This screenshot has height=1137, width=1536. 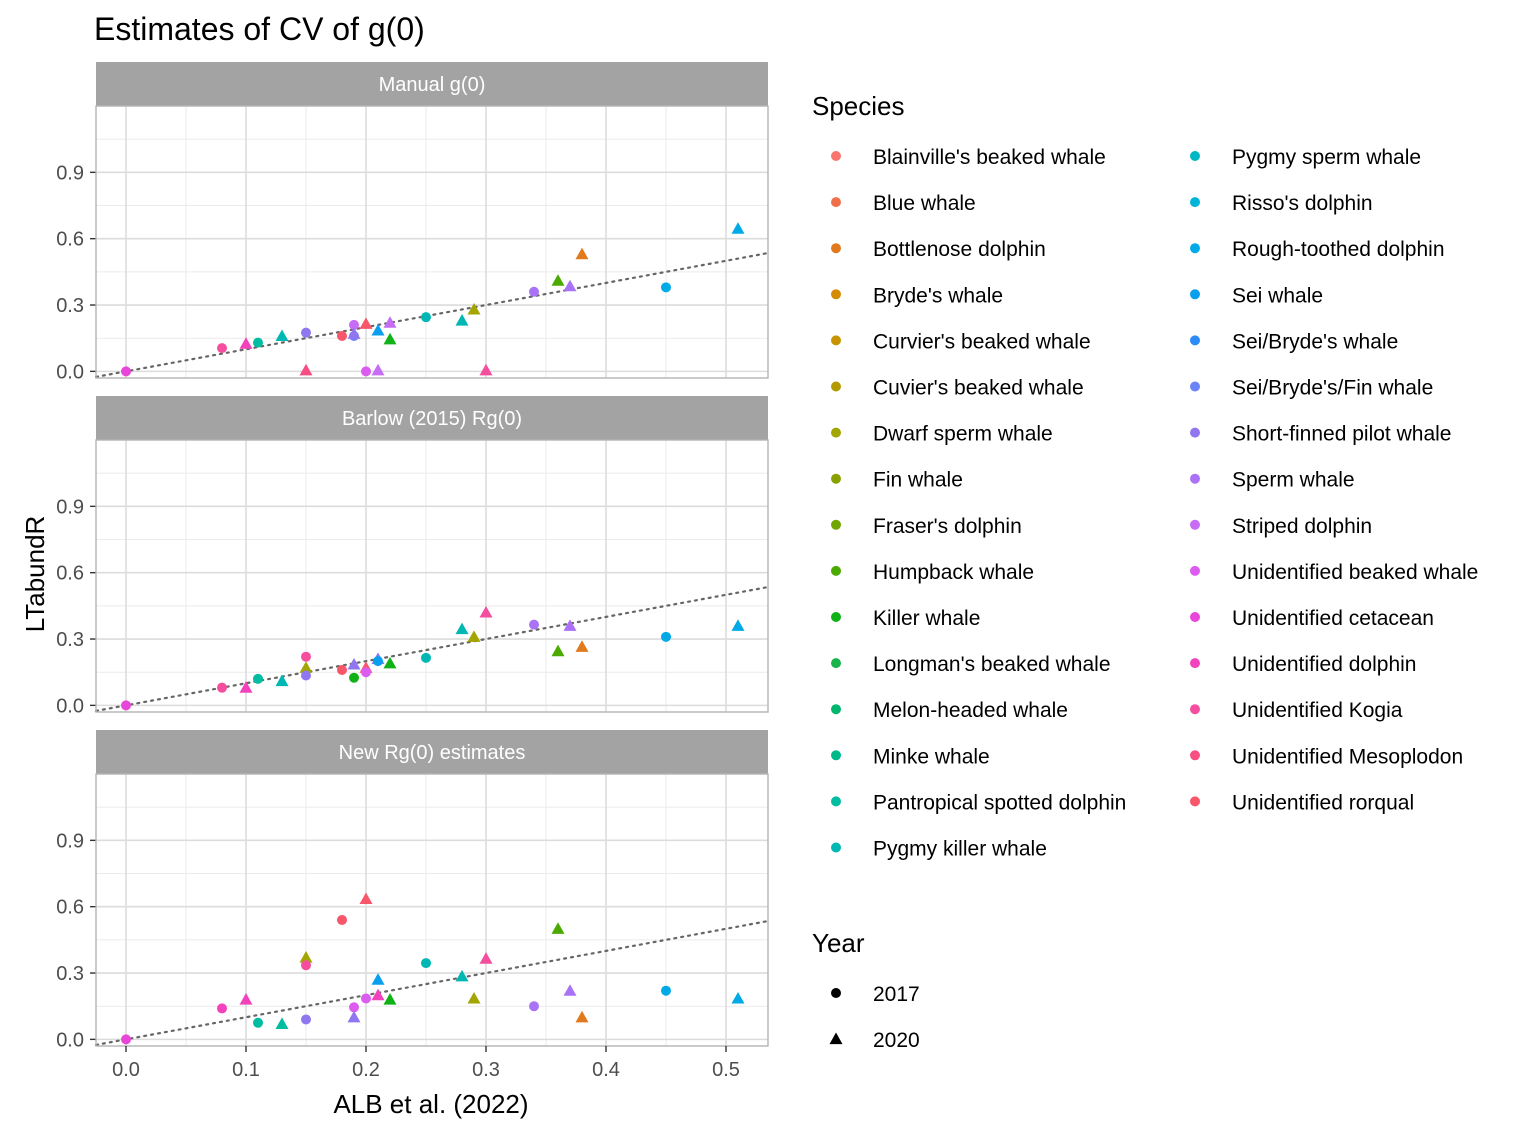 I want to click on species-legend-label: Bryde's whale, so click(x=938, y=295).